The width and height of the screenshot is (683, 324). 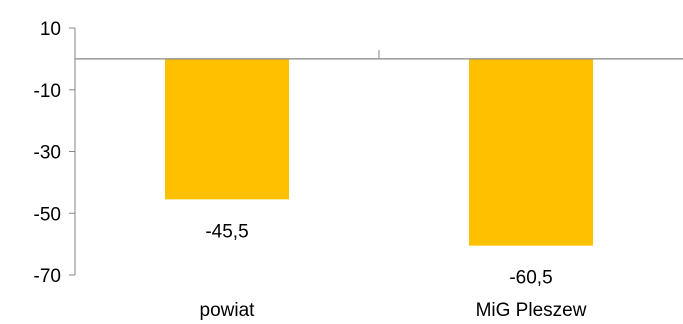 I want to click on category-label: powiat, so click(x=228, y=310).